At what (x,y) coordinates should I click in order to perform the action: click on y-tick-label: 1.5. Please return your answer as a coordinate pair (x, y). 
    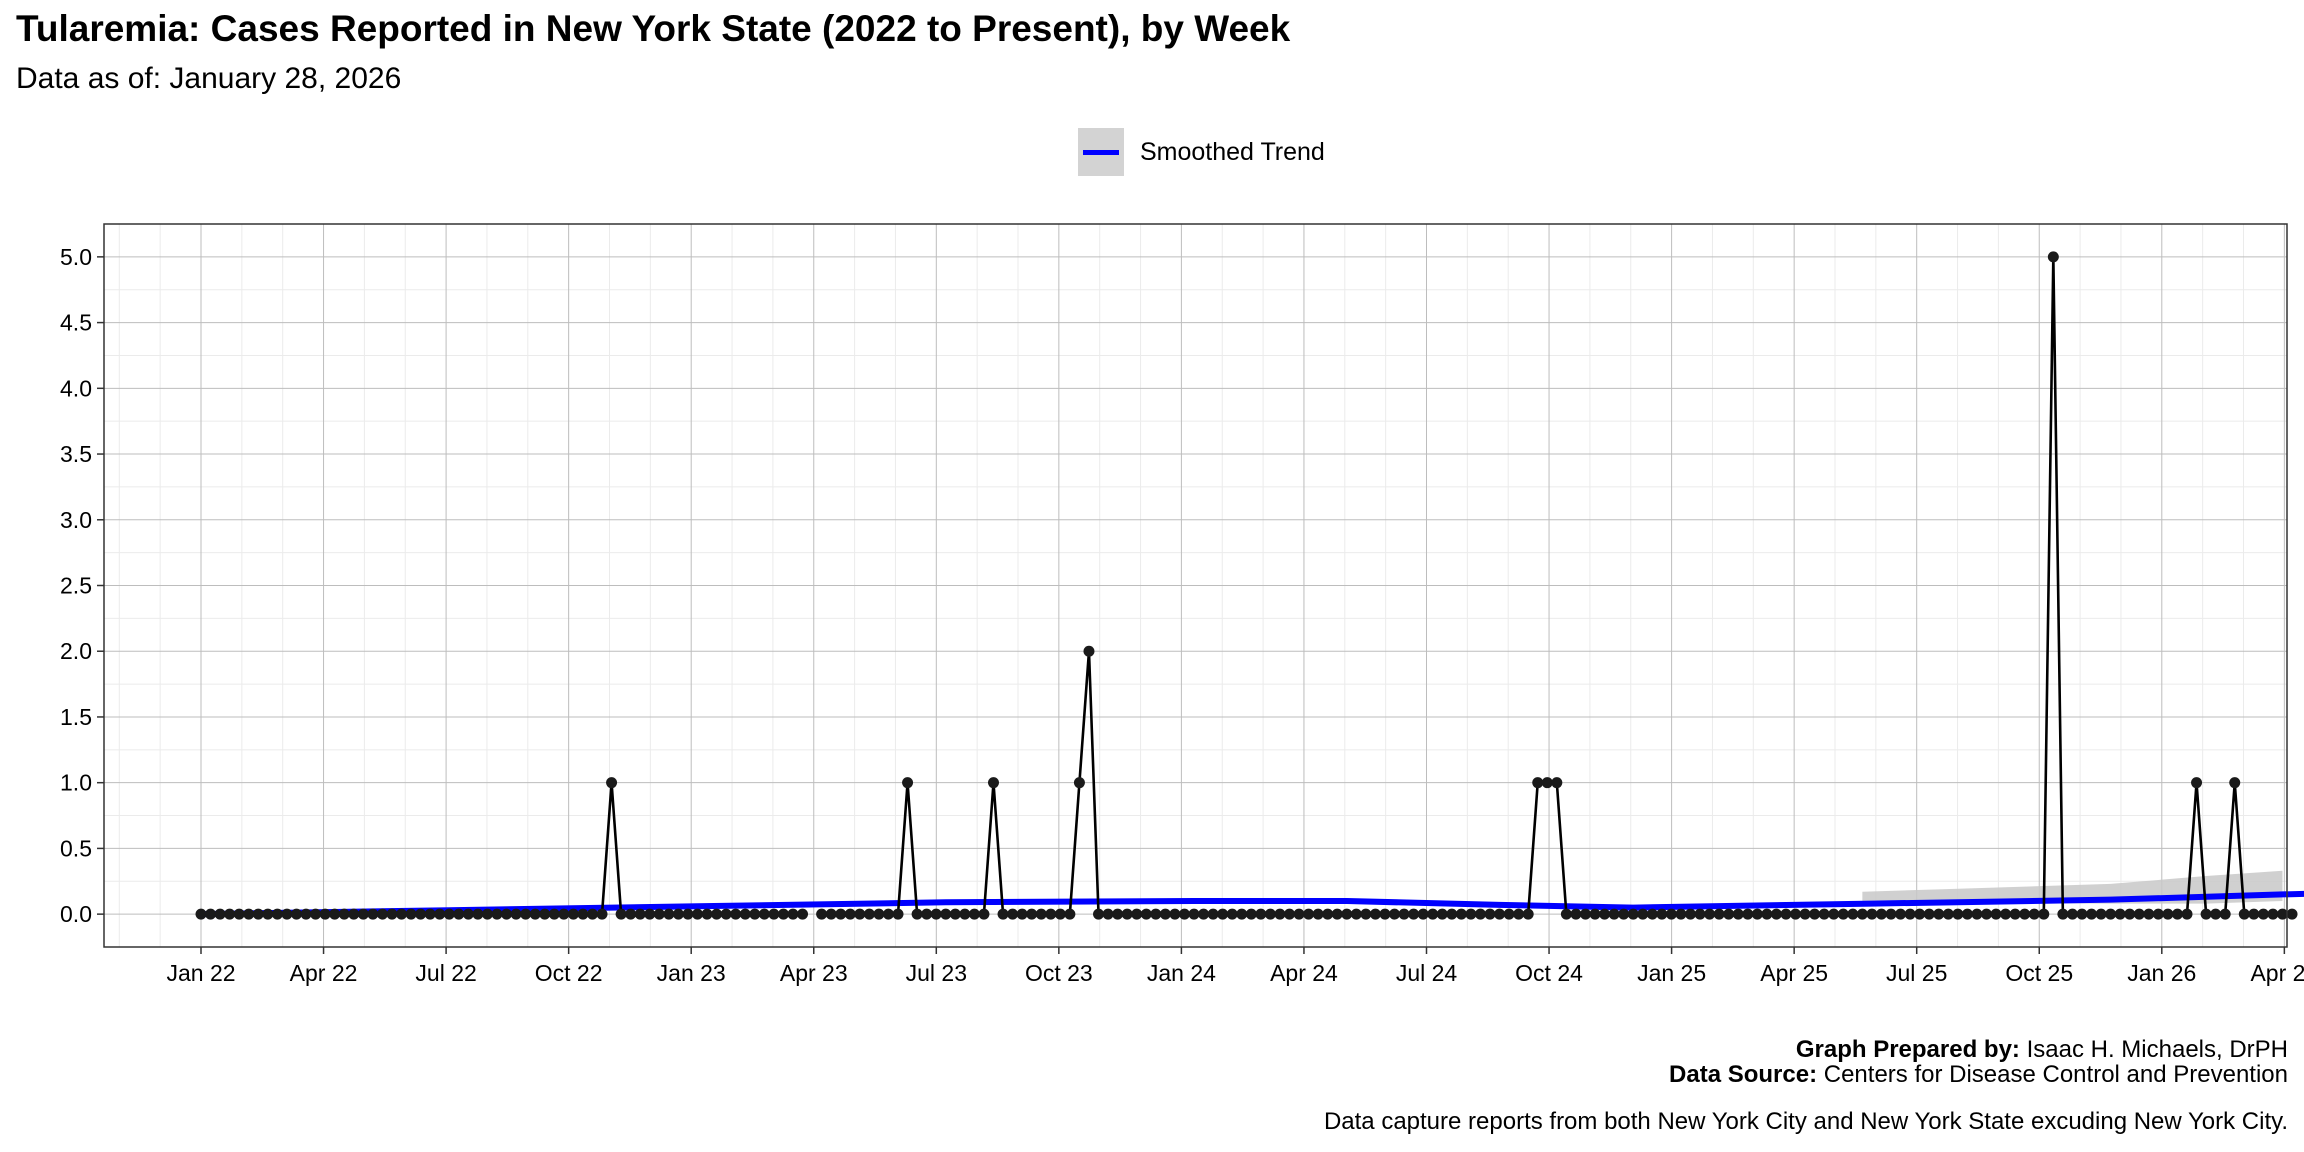
    Looking at the image, I should click on (76, 717).